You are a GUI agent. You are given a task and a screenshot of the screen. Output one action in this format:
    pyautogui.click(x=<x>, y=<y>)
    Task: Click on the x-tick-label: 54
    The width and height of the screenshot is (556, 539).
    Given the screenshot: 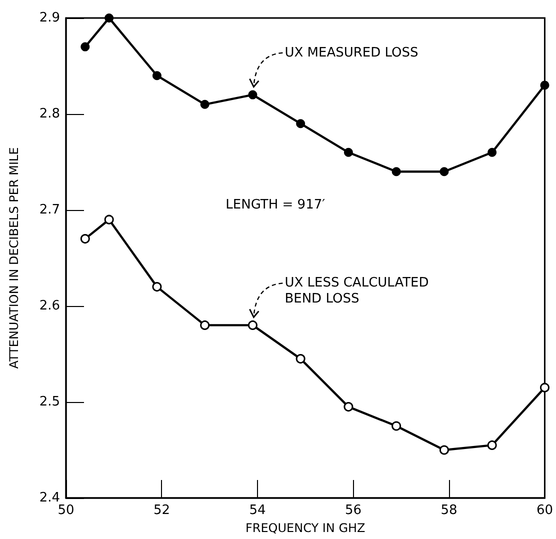 What is the action you would take?
    pyautogui.click(x=257, y=510)
    